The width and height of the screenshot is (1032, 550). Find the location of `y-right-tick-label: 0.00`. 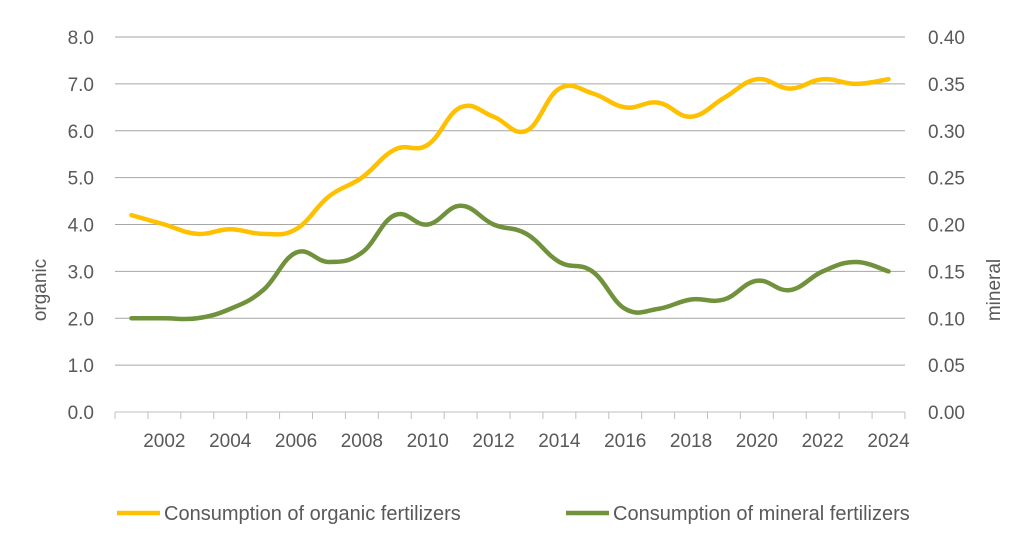

y-right-tick-label: 0.00 is located at coordinates (946, 413).